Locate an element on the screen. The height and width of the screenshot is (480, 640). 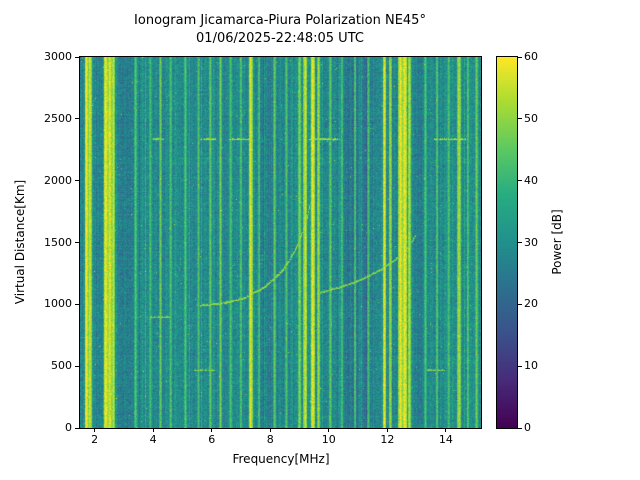
x-axis-label: Frequency[MHz] is located at coordinates (281, 459).